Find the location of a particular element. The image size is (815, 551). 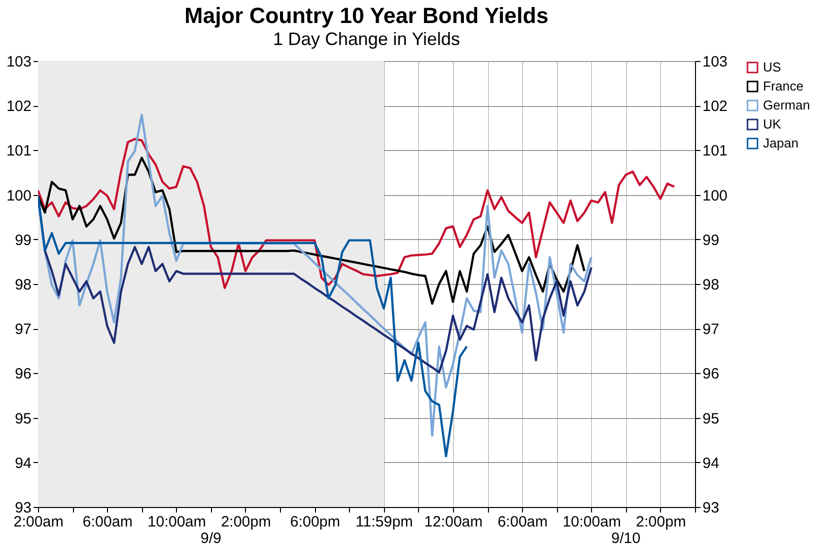

y2-tick-label: 103 is located at coordinates (715, 62).